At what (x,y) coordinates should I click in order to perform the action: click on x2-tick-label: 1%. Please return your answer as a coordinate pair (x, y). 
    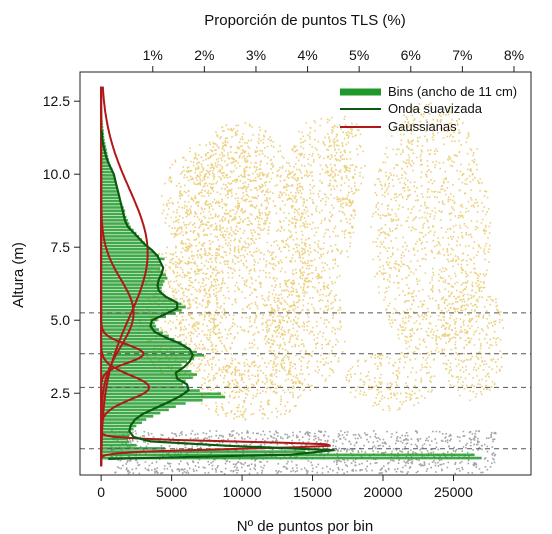
    Looking at the image, I should click on (153, 55).